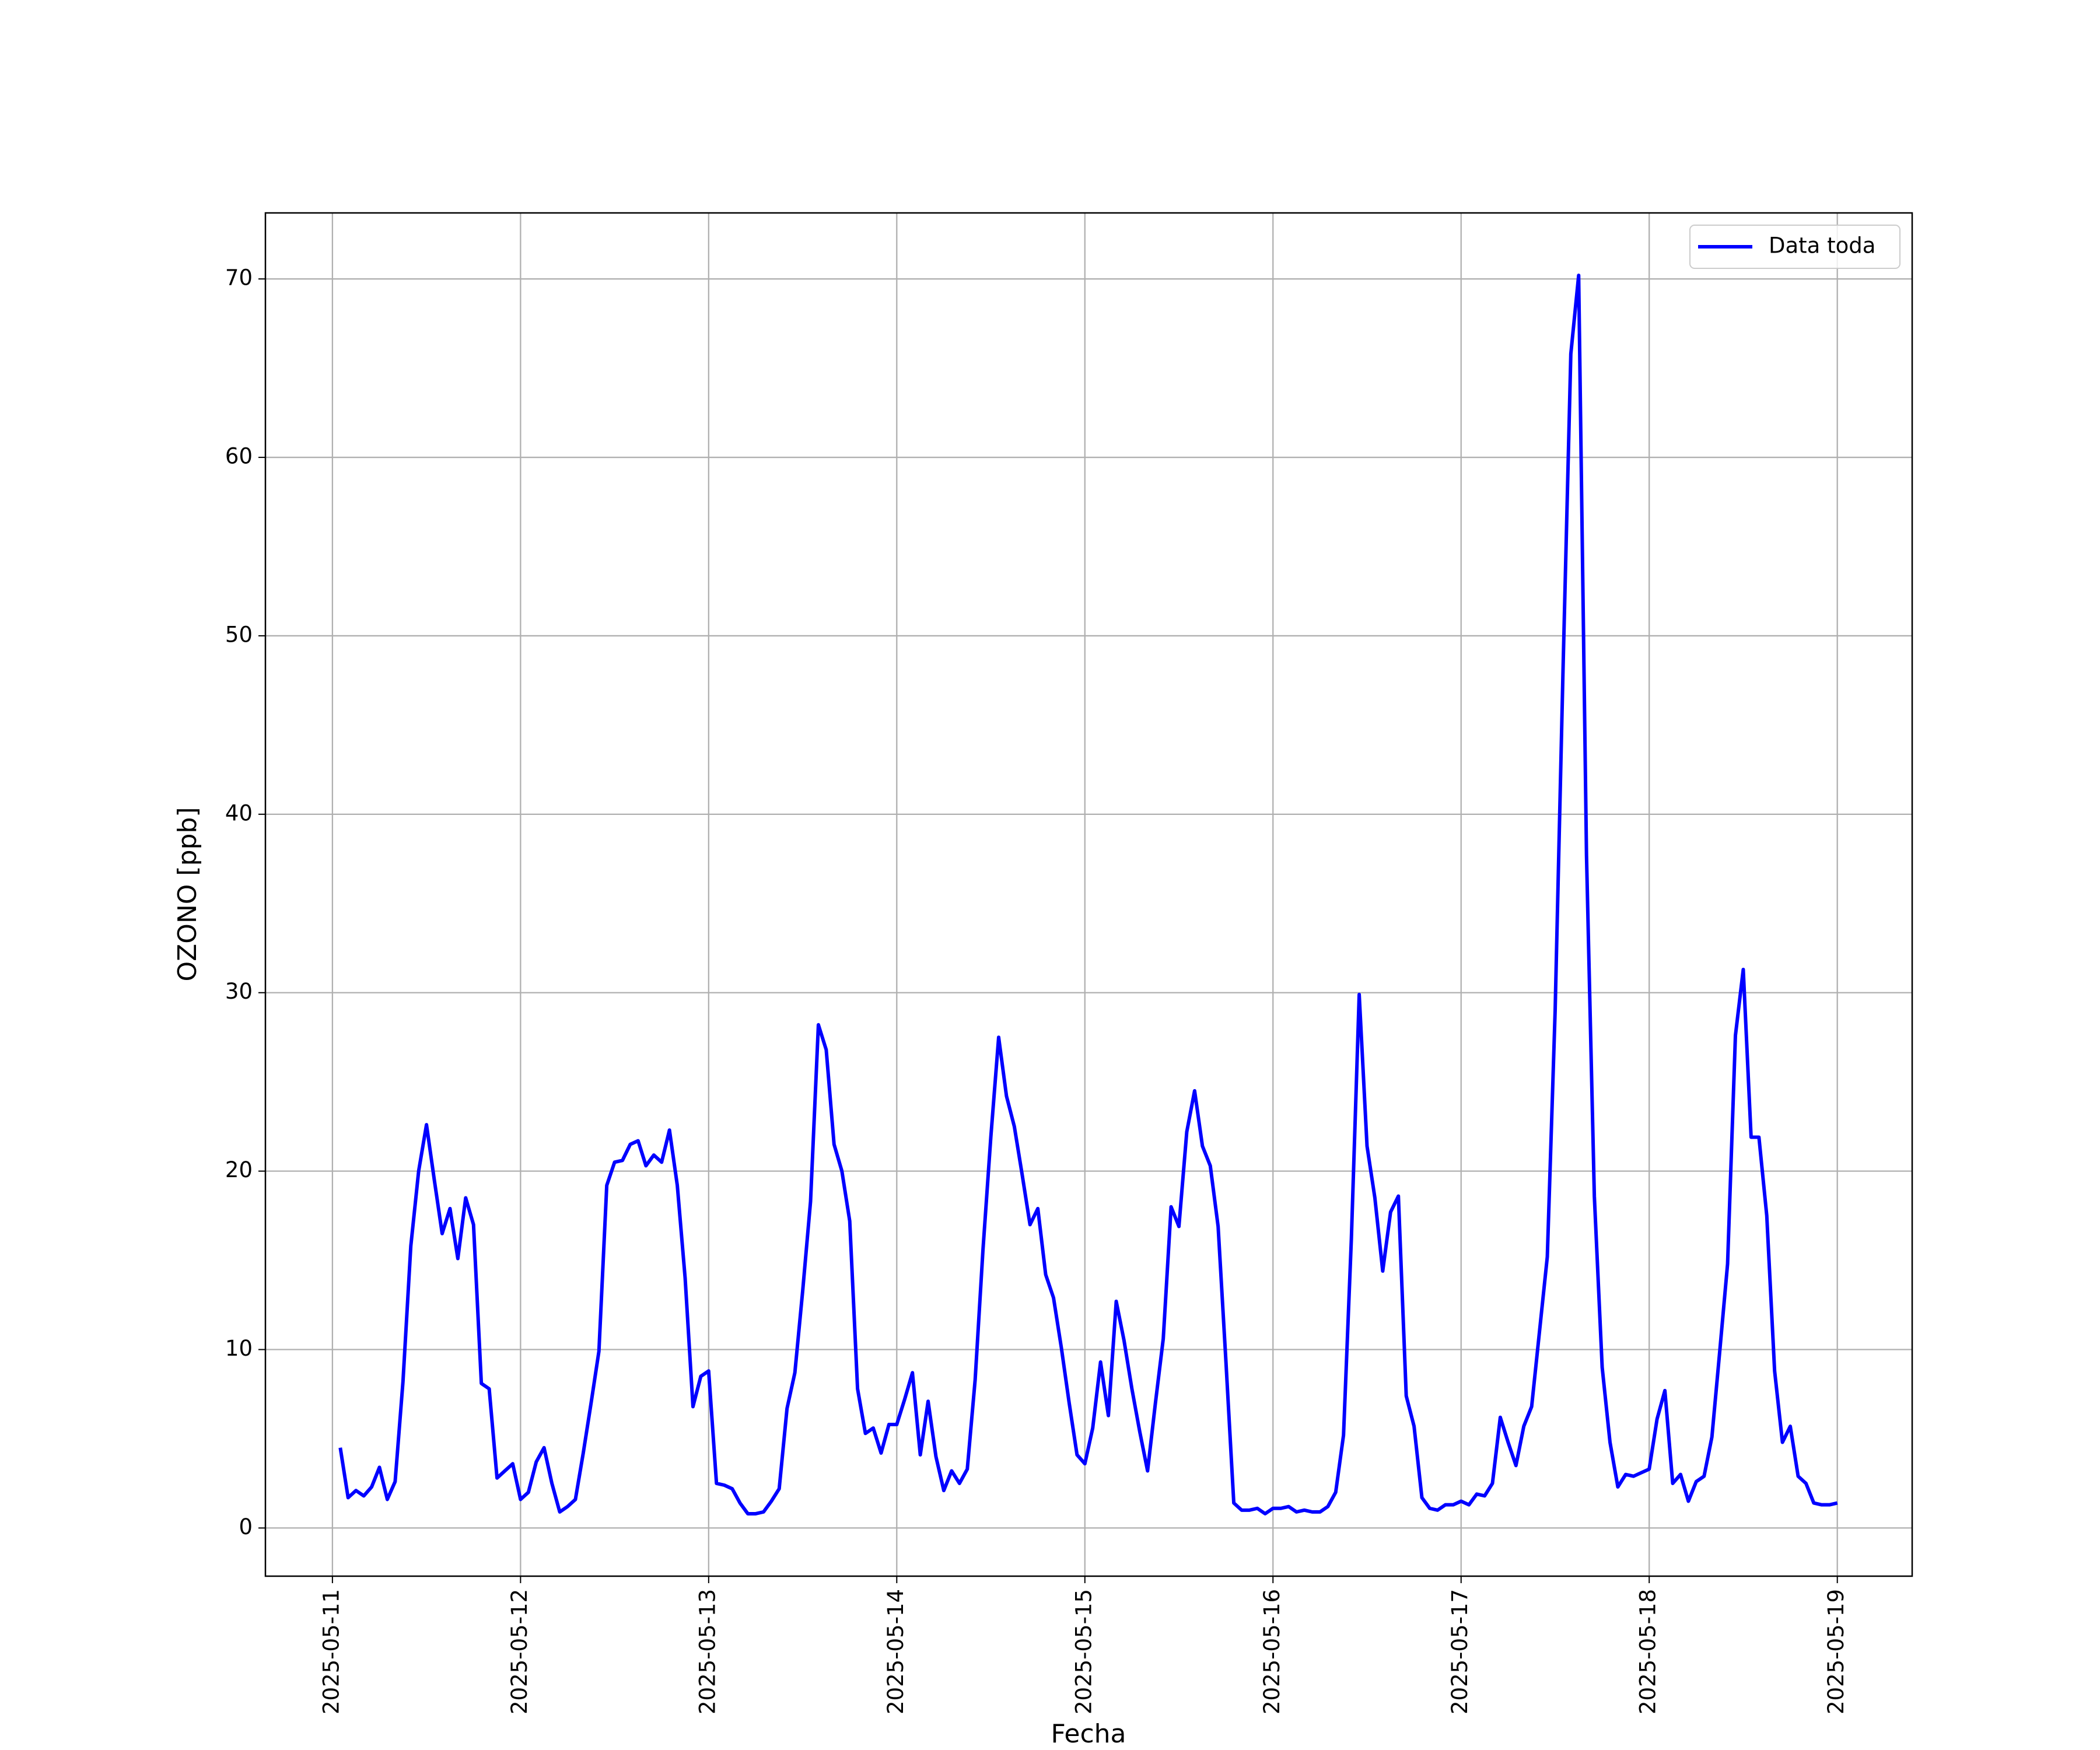  What do you see at coordinates (1822, 245) in the screenshot?
I see `legend-label: Data toda` at bounding box center [1822, 245].